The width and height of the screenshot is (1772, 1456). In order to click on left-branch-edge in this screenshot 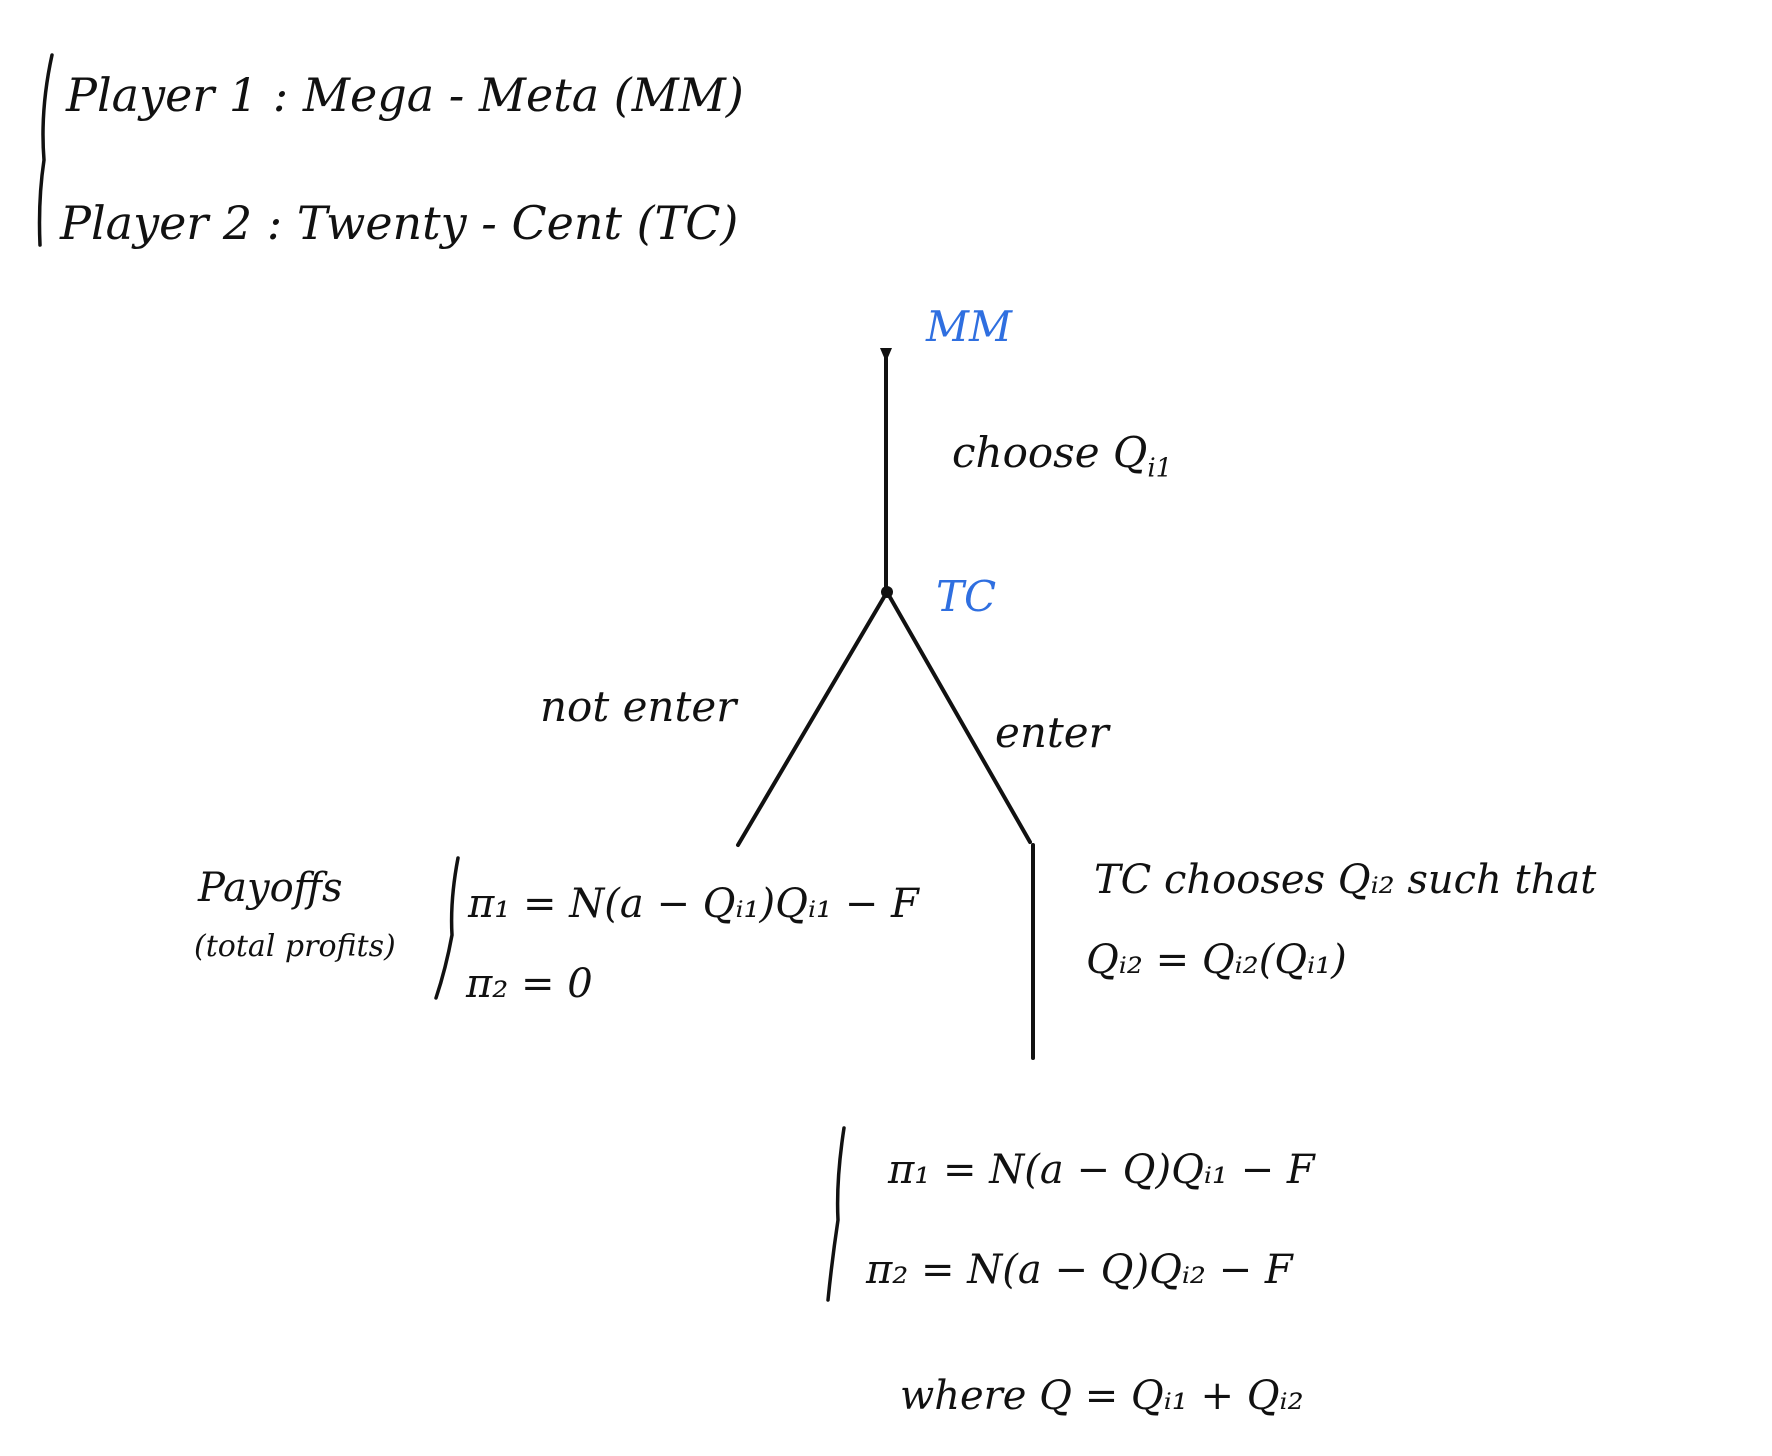, I will do `click(812, 718)`.